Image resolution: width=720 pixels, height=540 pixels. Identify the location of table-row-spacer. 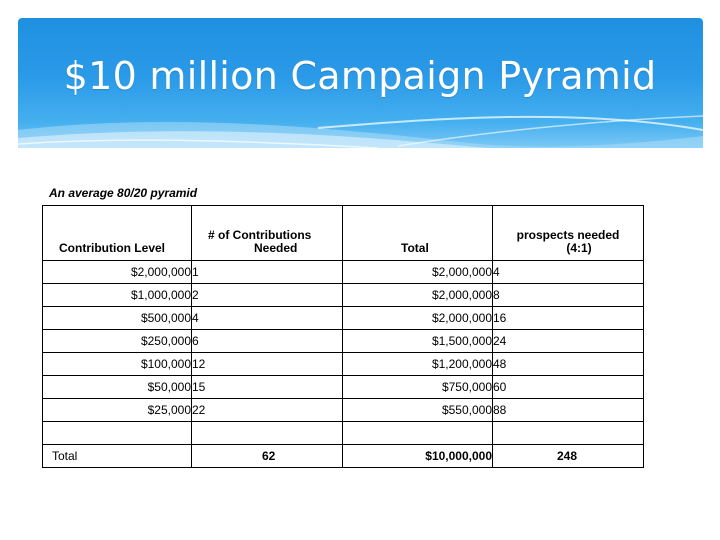
(343, 433).